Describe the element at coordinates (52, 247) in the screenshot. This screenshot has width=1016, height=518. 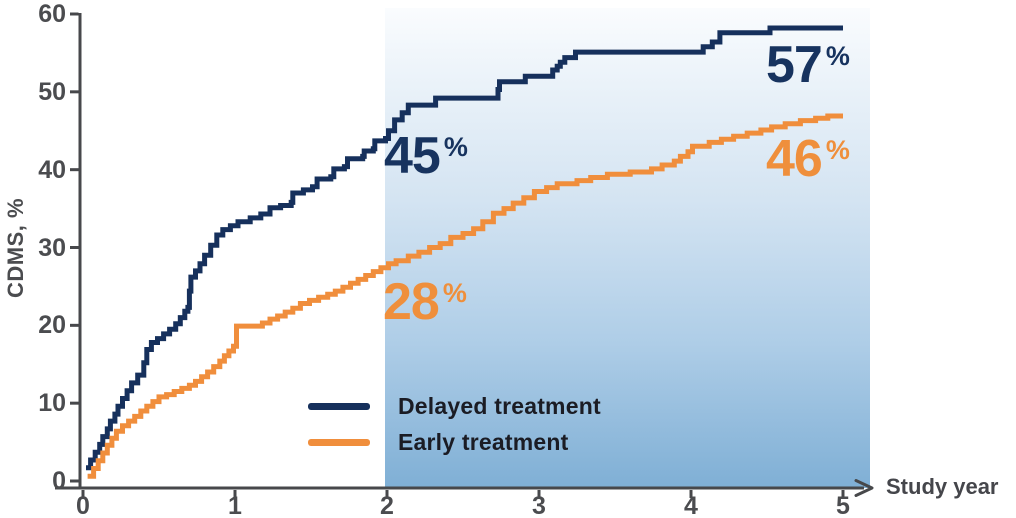
I see `y-tick-label: 30` at that location.